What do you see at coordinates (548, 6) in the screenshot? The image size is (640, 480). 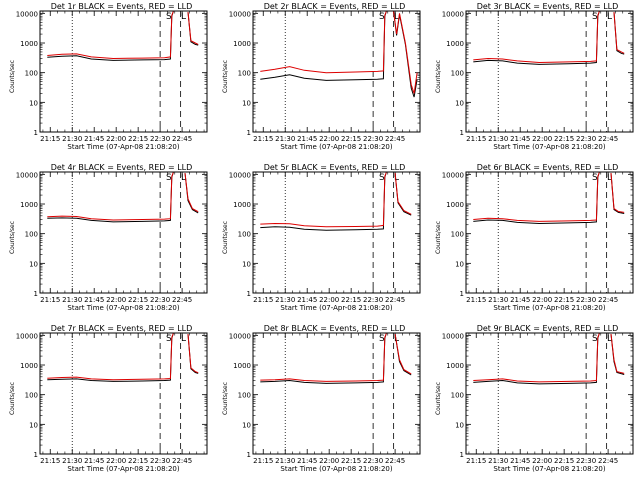 I see `panel-title: Det 3r BLACK = Events, RED = LLD` at bounding box center [548, 6].